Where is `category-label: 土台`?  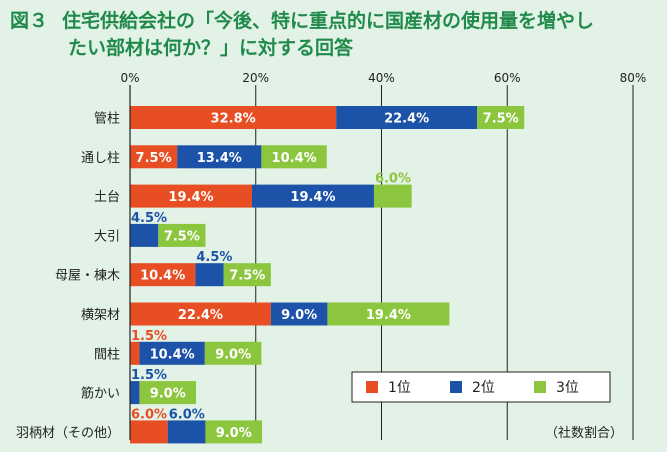 category-label: 土台 is located at coordinates (107, 197).